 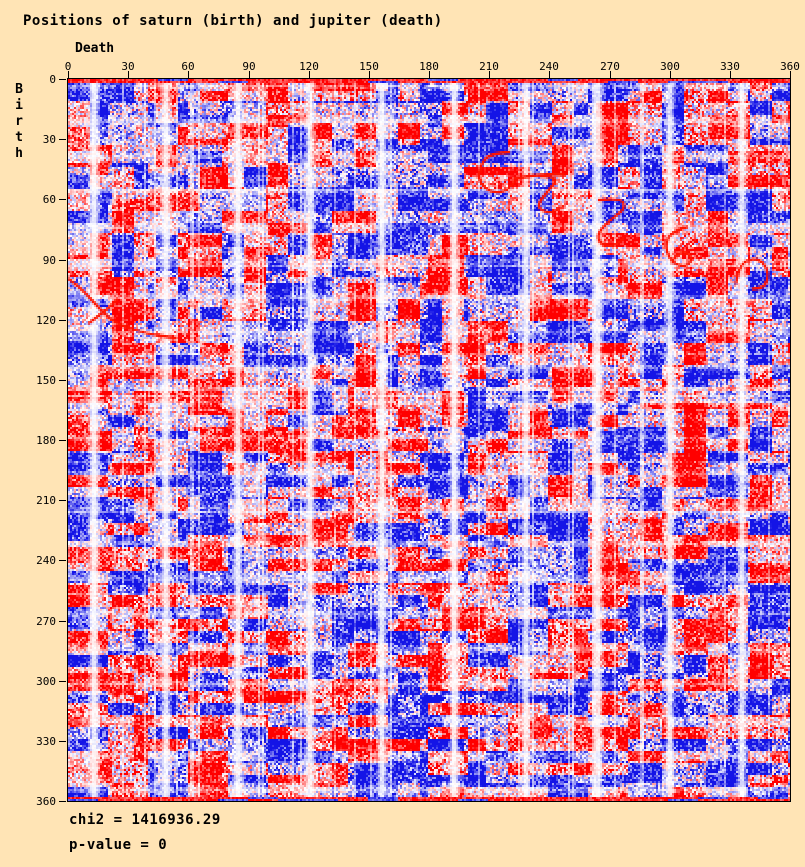 I want to click on y-tick-label: 150, so click(x=46, y=380).